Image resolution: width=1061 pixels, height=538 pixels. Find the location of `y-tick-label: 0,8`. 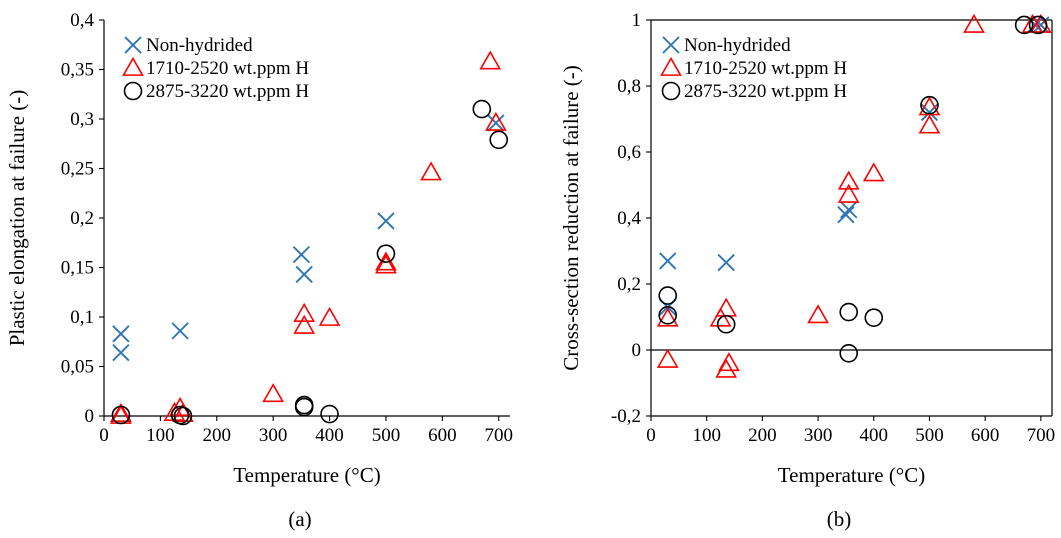

y-tick-label: 0,8 is located at coordinates (629, 86).